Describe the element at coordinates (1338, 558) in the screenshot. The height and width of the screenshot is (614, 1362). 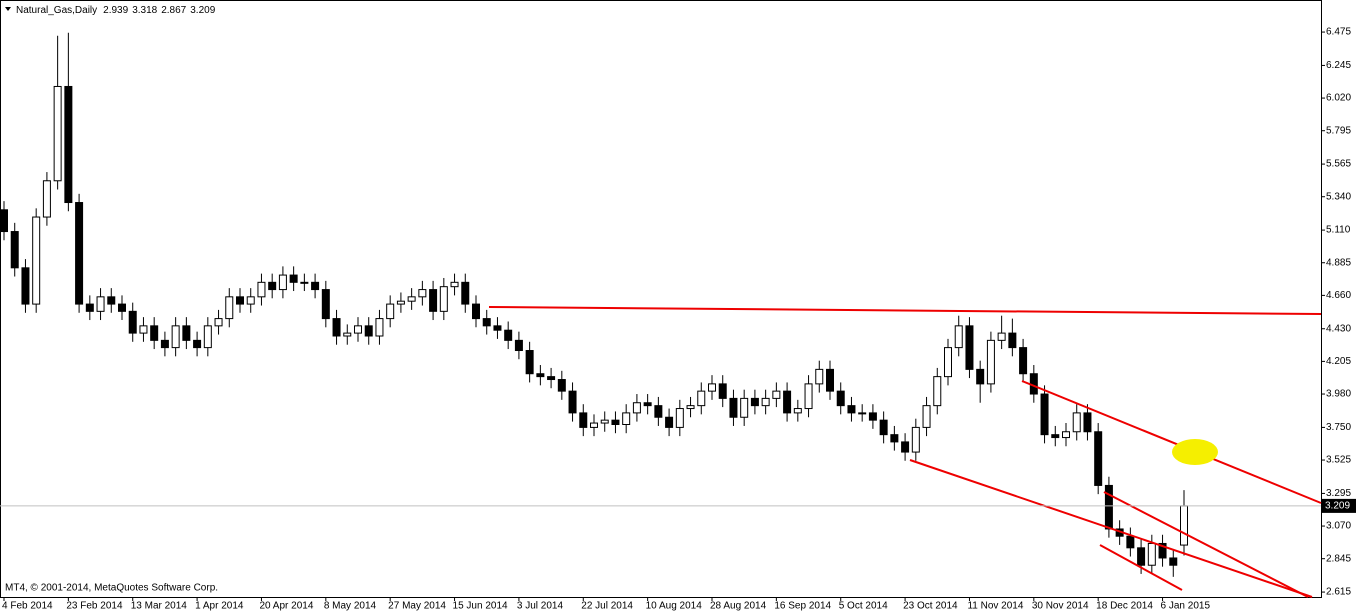
I see `y-tick-label: 2.845` at that location.